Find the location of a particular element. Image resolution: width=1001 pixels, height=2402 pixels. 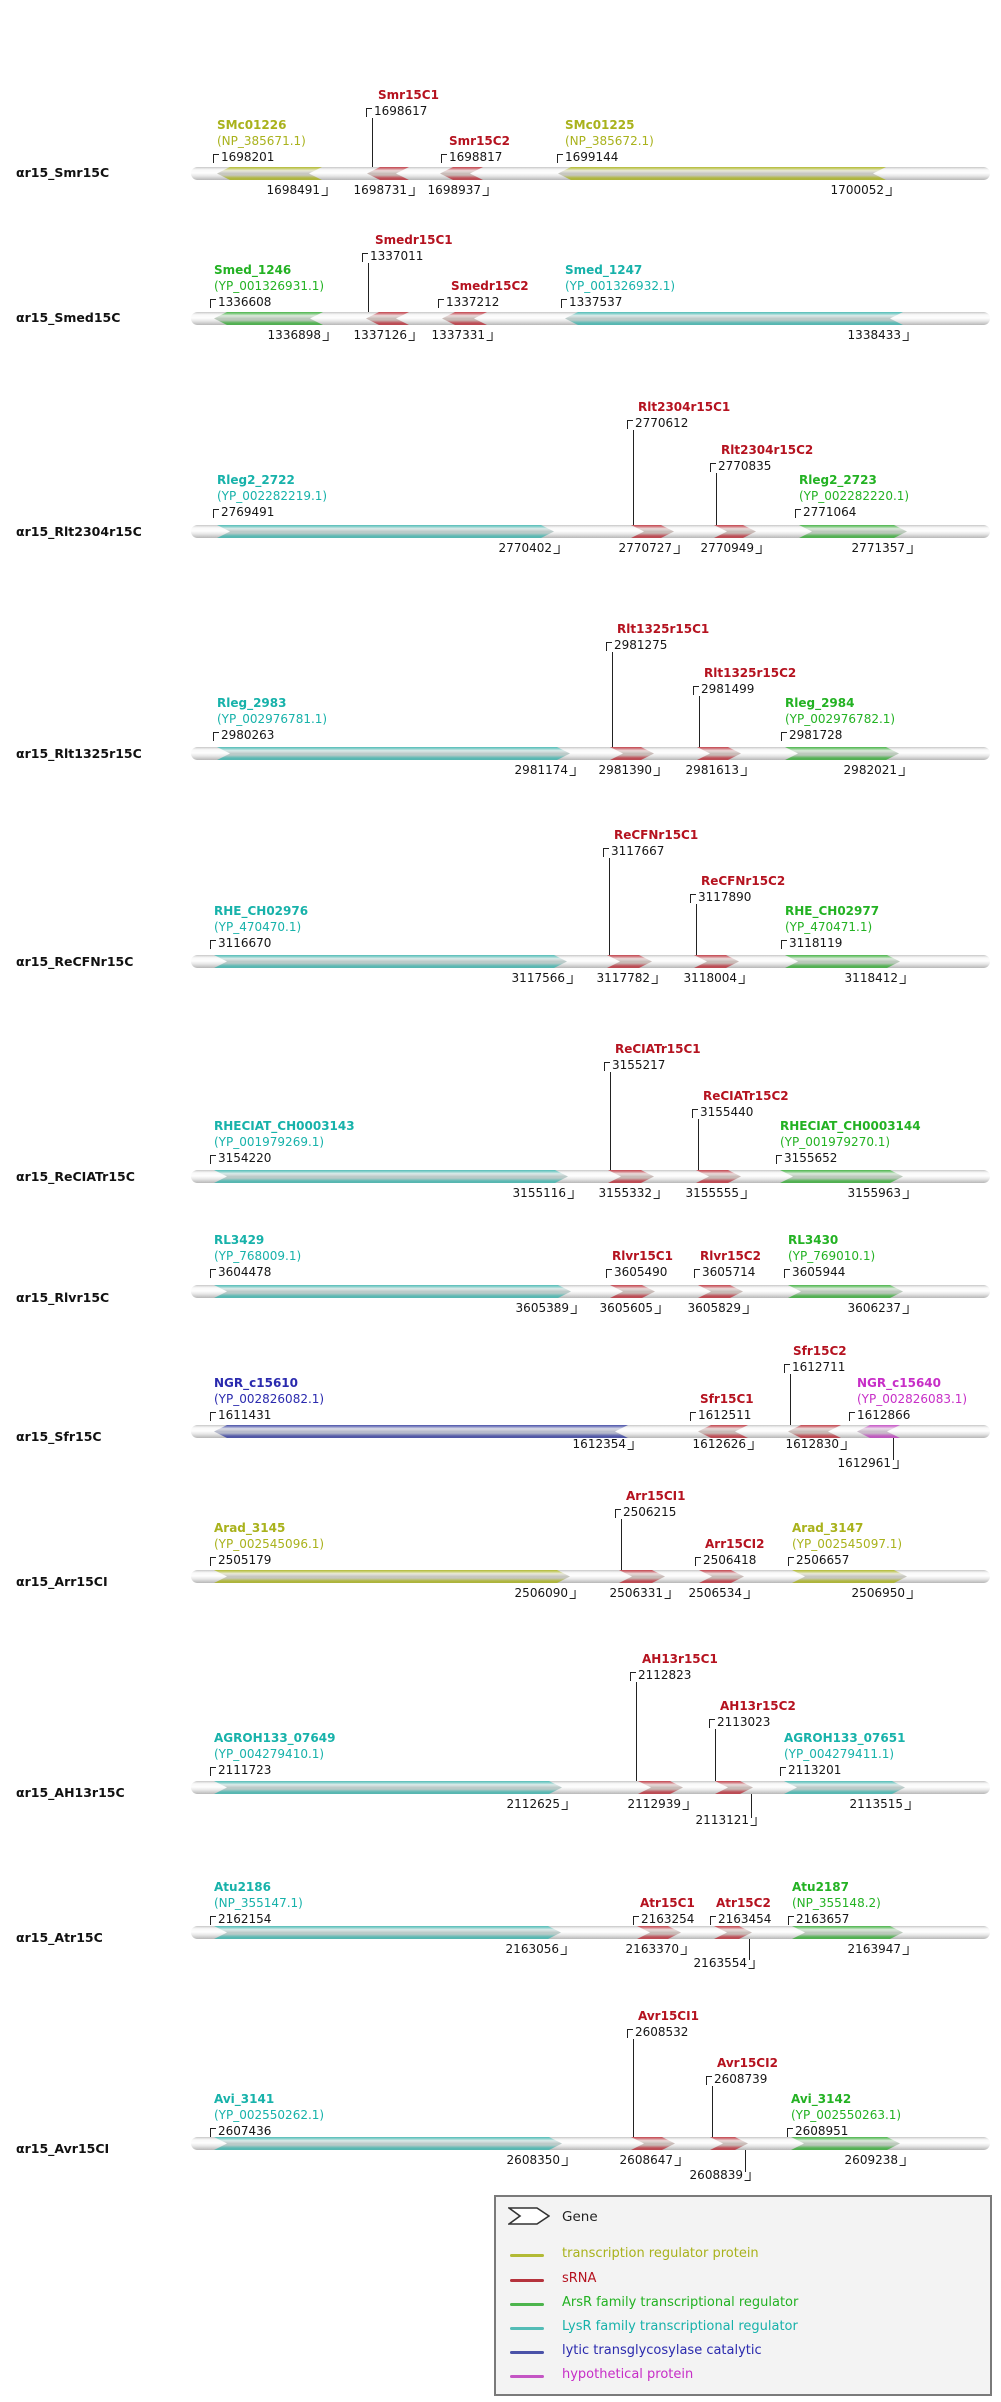

end-coord: 2981613 is located at coordinates (716, 770).